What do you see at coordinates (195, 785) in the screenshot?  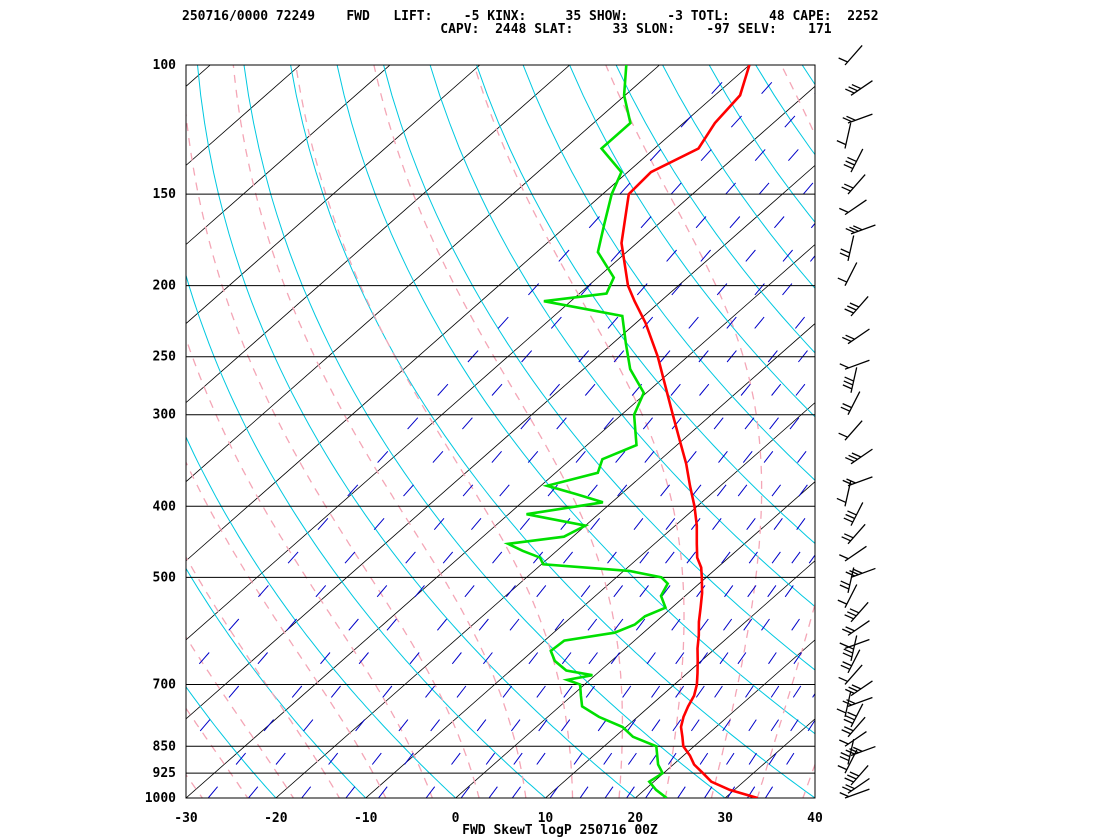 I see `moist-adiabat` at bounding box center [195, 785].